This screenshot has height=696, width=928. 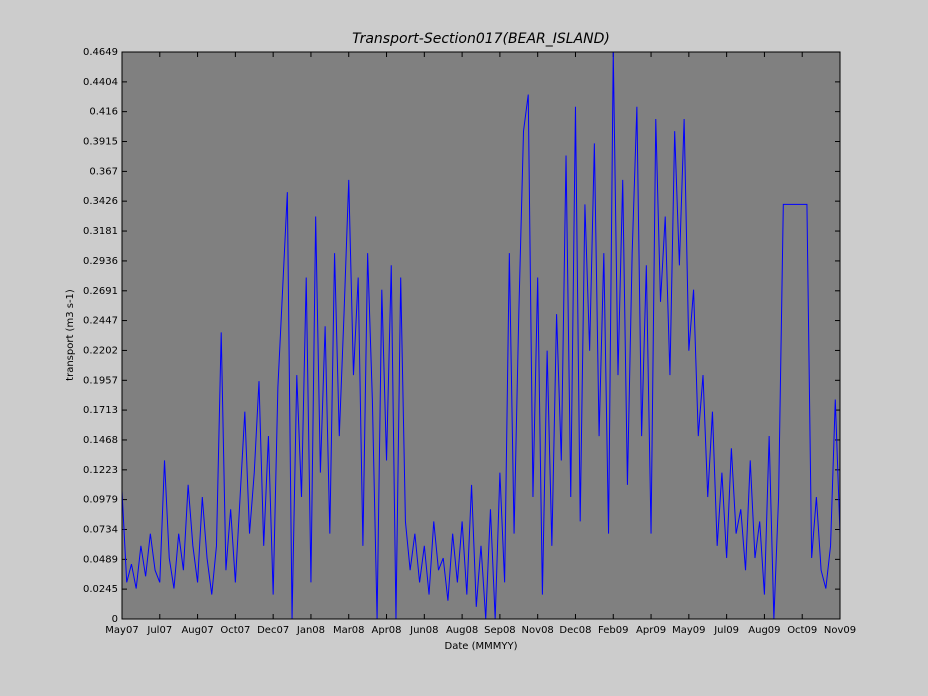 I want to click on y-tick-label: 0, so click(x=115, y=619).